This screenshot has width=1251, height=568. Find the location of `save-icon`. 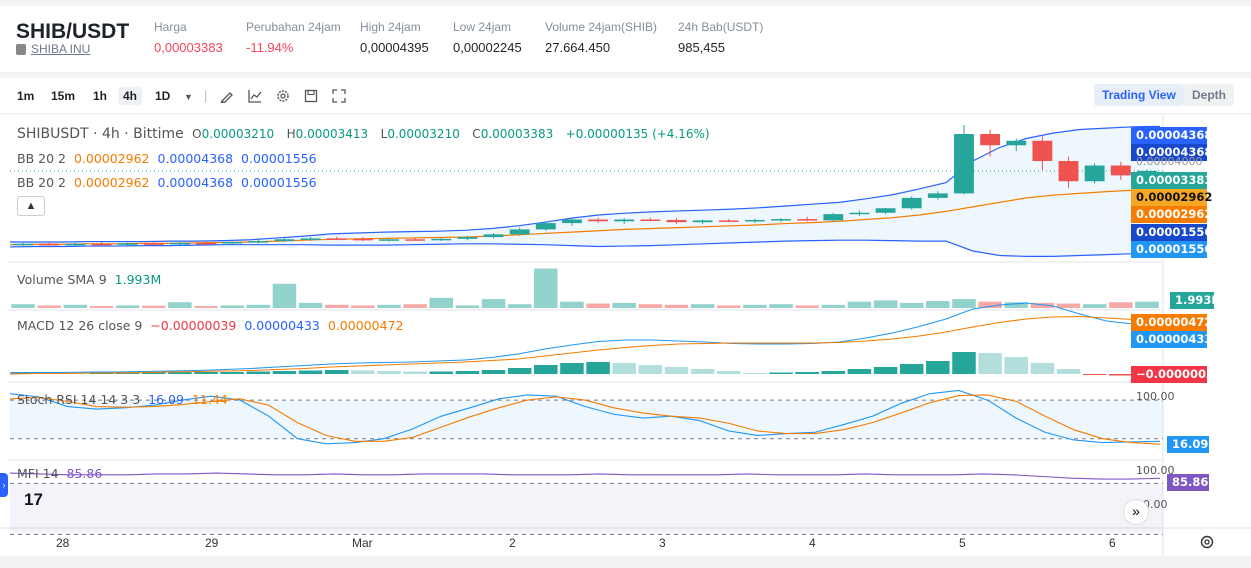

save-icon is located at coordinates (311, 96).